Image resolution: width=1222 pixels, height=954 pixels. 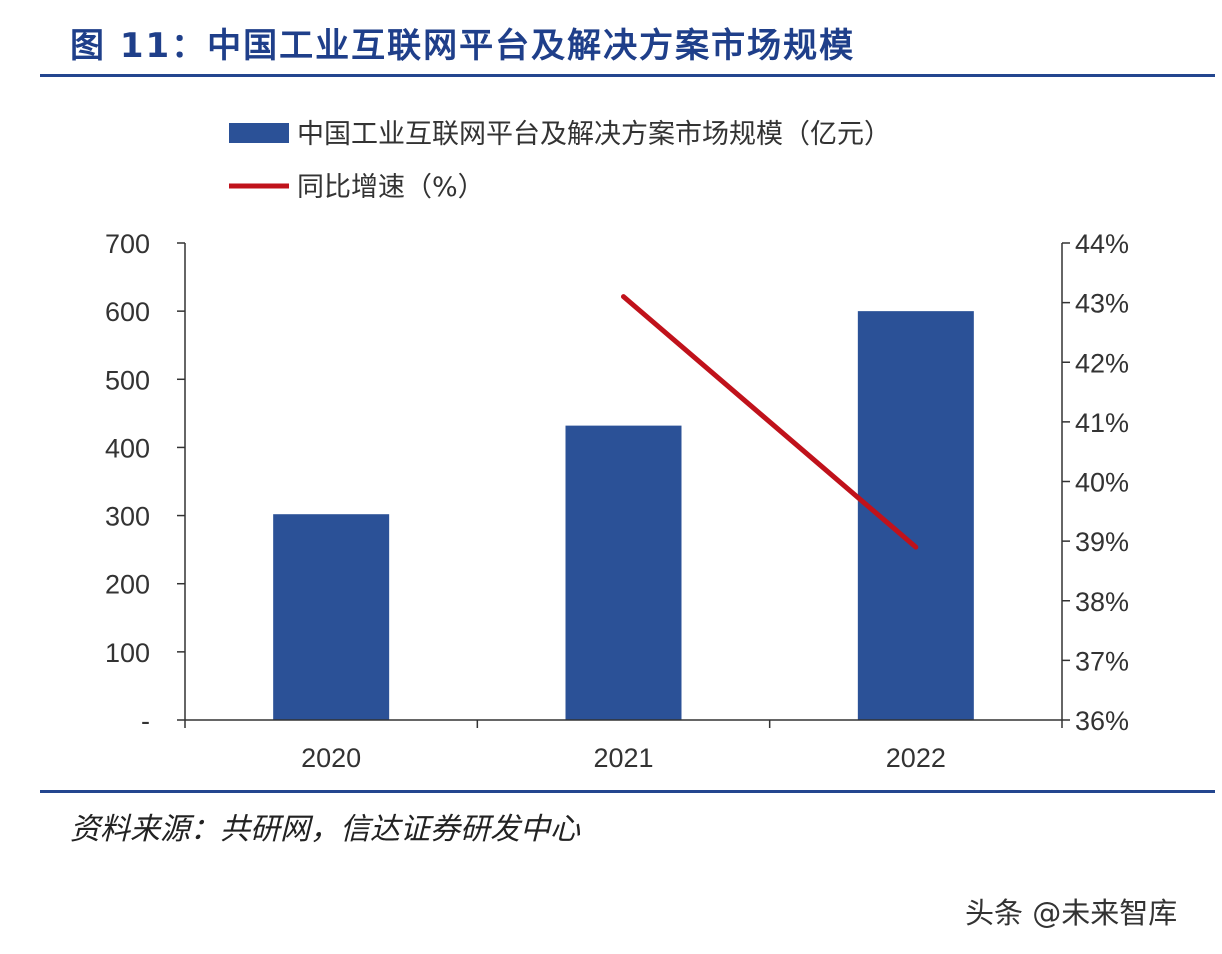 I want to click on y-left-tick-label: 600, so click(x=127, y=312).